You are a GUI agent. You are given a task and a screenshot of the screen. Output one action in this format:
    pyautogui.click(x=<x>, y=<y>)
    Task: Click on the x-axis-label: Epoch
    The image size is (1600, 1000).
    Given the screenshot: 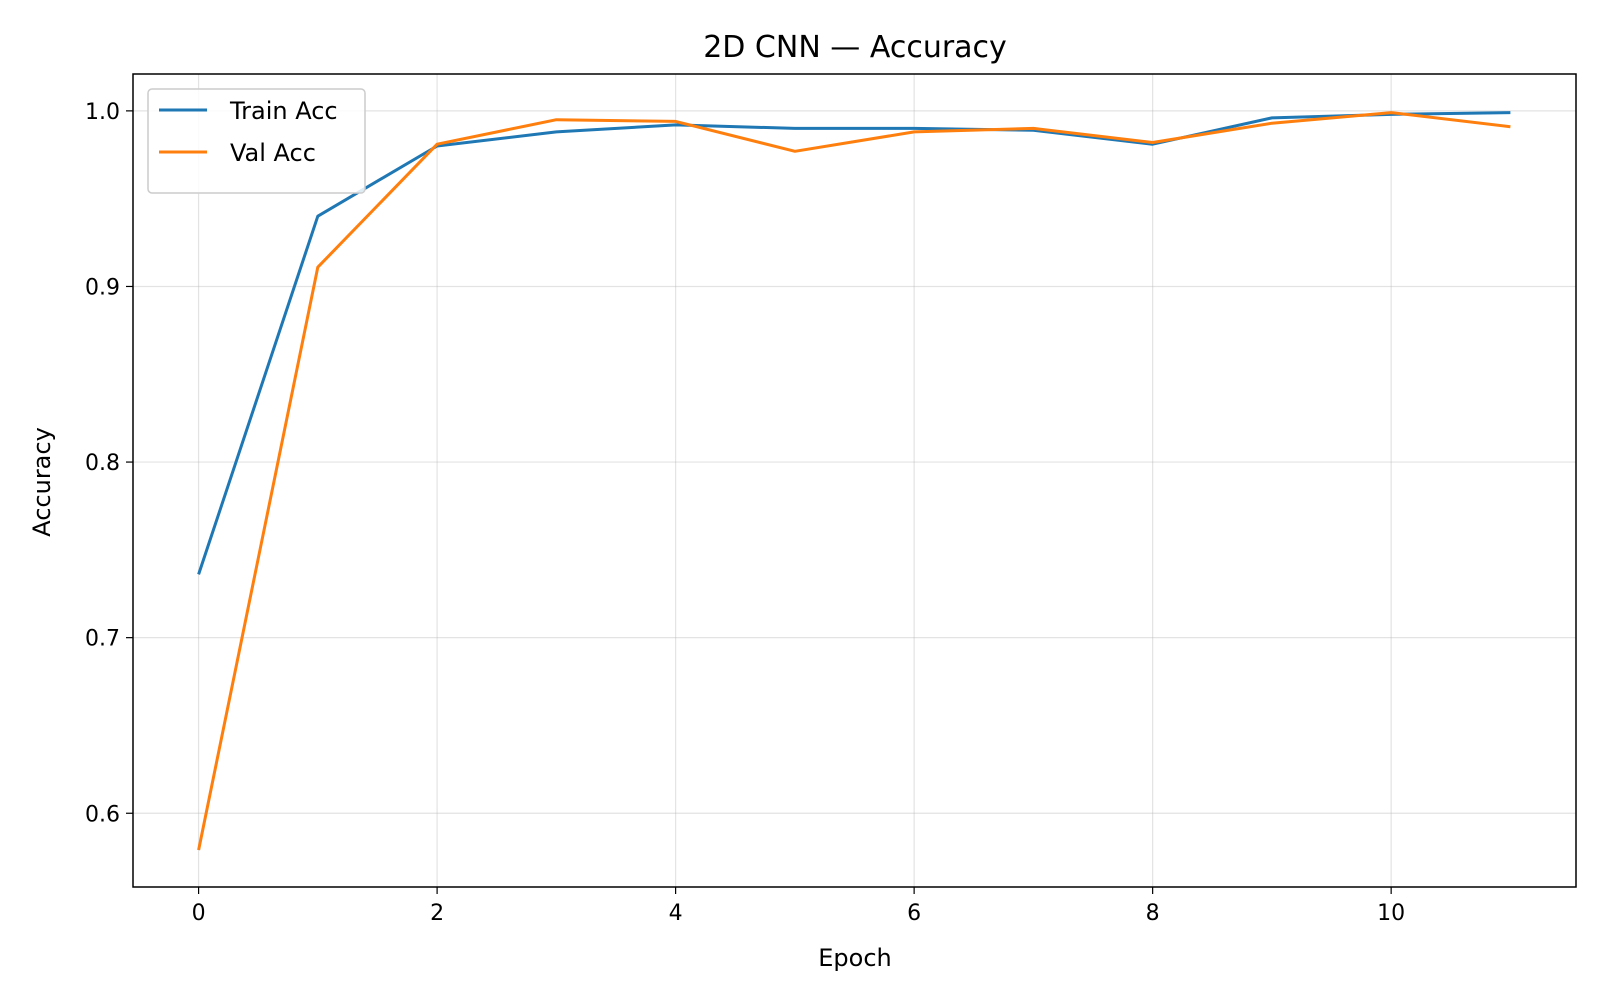 What is the action you would take?
    pyautogui.click(x=855, y=958)
    